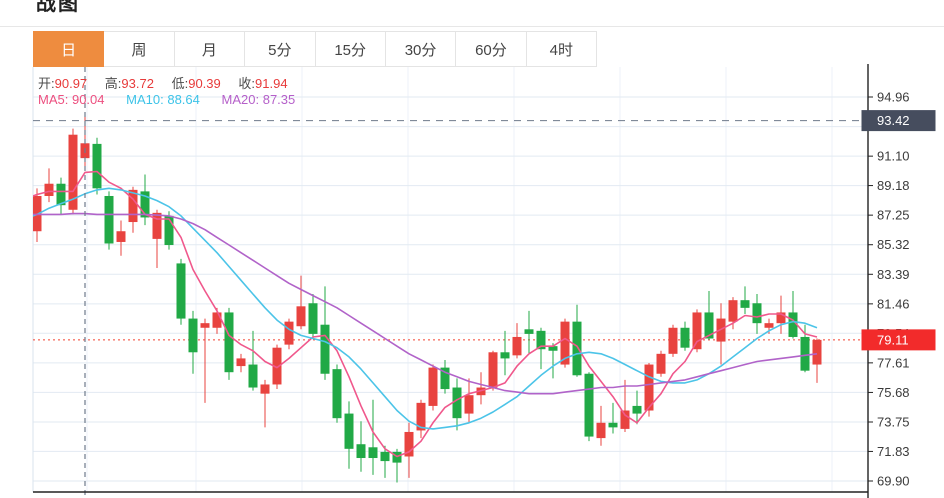 The height and width of the screenshot is (498, 944). What do you see at coordinates (145, 99) in the screenshot?
I see `ma10-label: MA10:` at bounding box center [145, 99].